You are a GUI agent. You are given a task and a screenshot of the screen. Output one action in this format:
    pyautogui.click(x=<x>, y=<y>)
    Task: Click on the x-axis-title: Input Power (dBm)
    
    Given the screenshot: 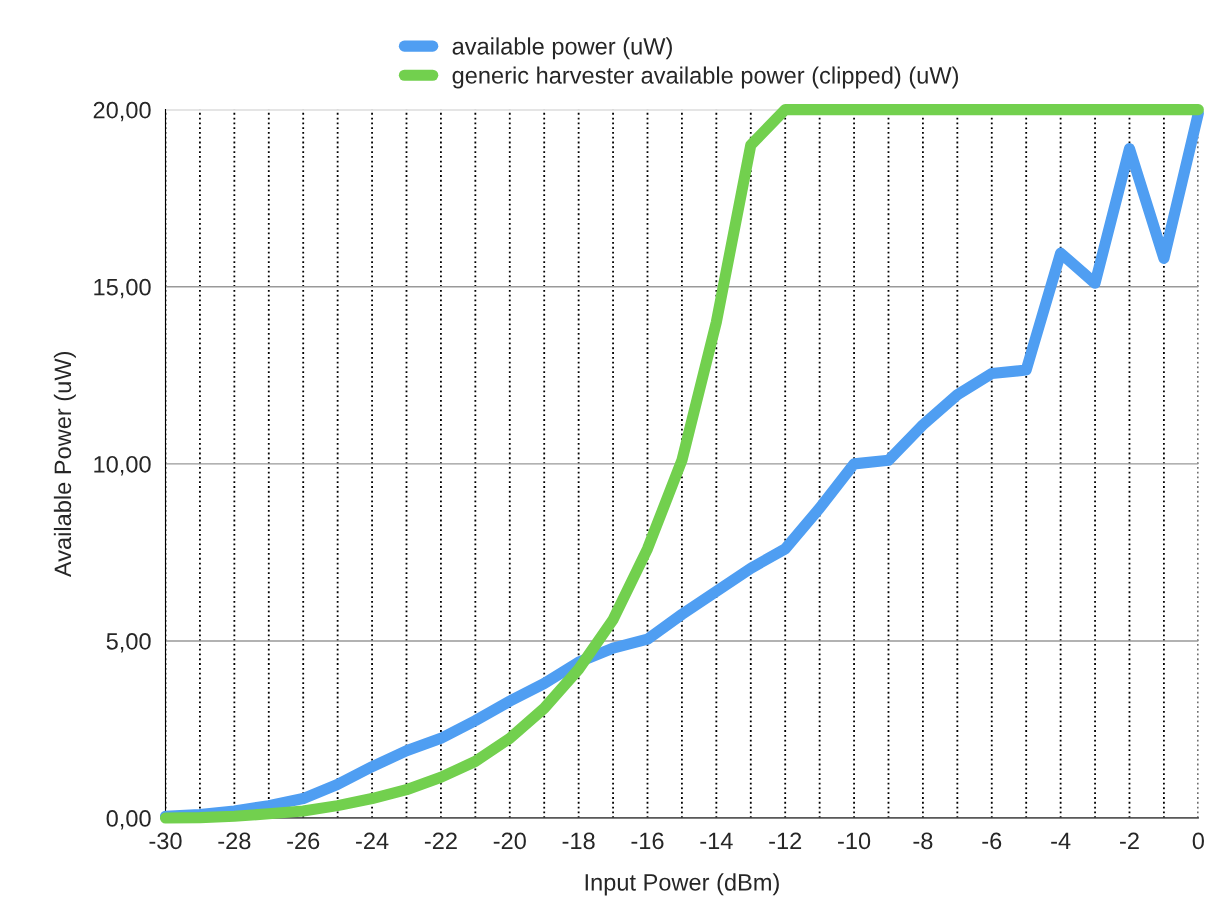 What is the action you would take?
    pyautogui.click(x=682, y=884)
    